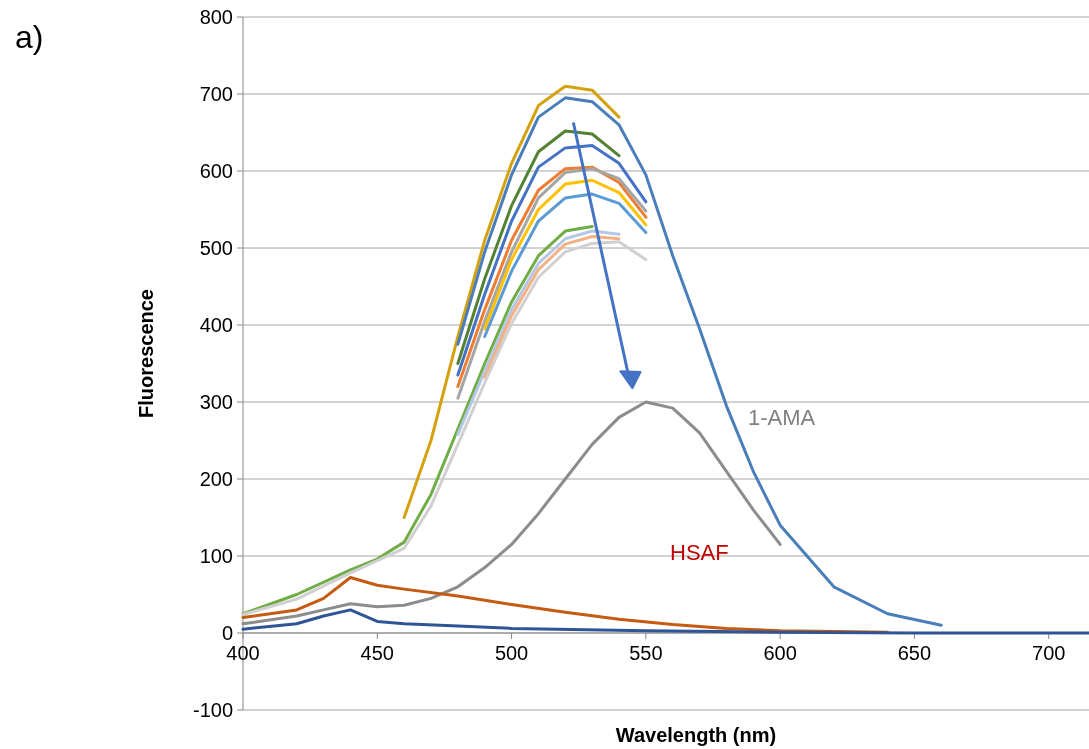 The height and width of the screenshot is (749, 1089). What do you see at coordinates (782, 417) in the screenshot?
I see `annotation: 1-AMA` at bounding box center [782, 417].